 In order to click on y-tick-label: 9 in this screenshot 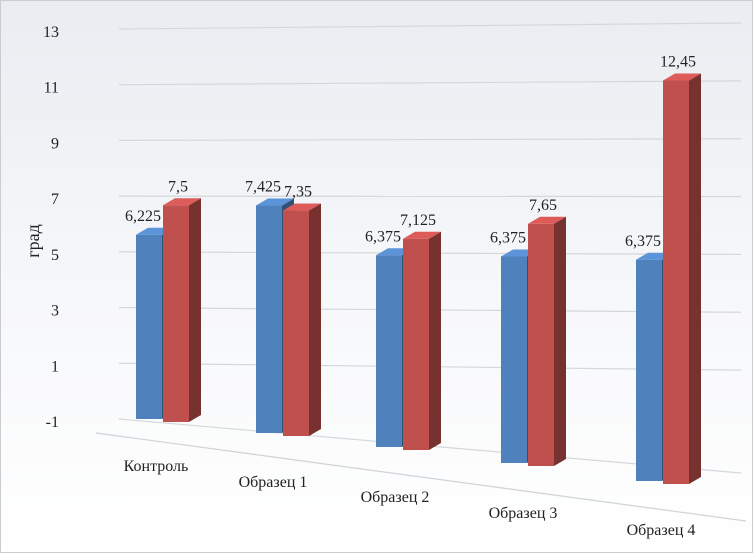, I will do `click(55, 143)`.